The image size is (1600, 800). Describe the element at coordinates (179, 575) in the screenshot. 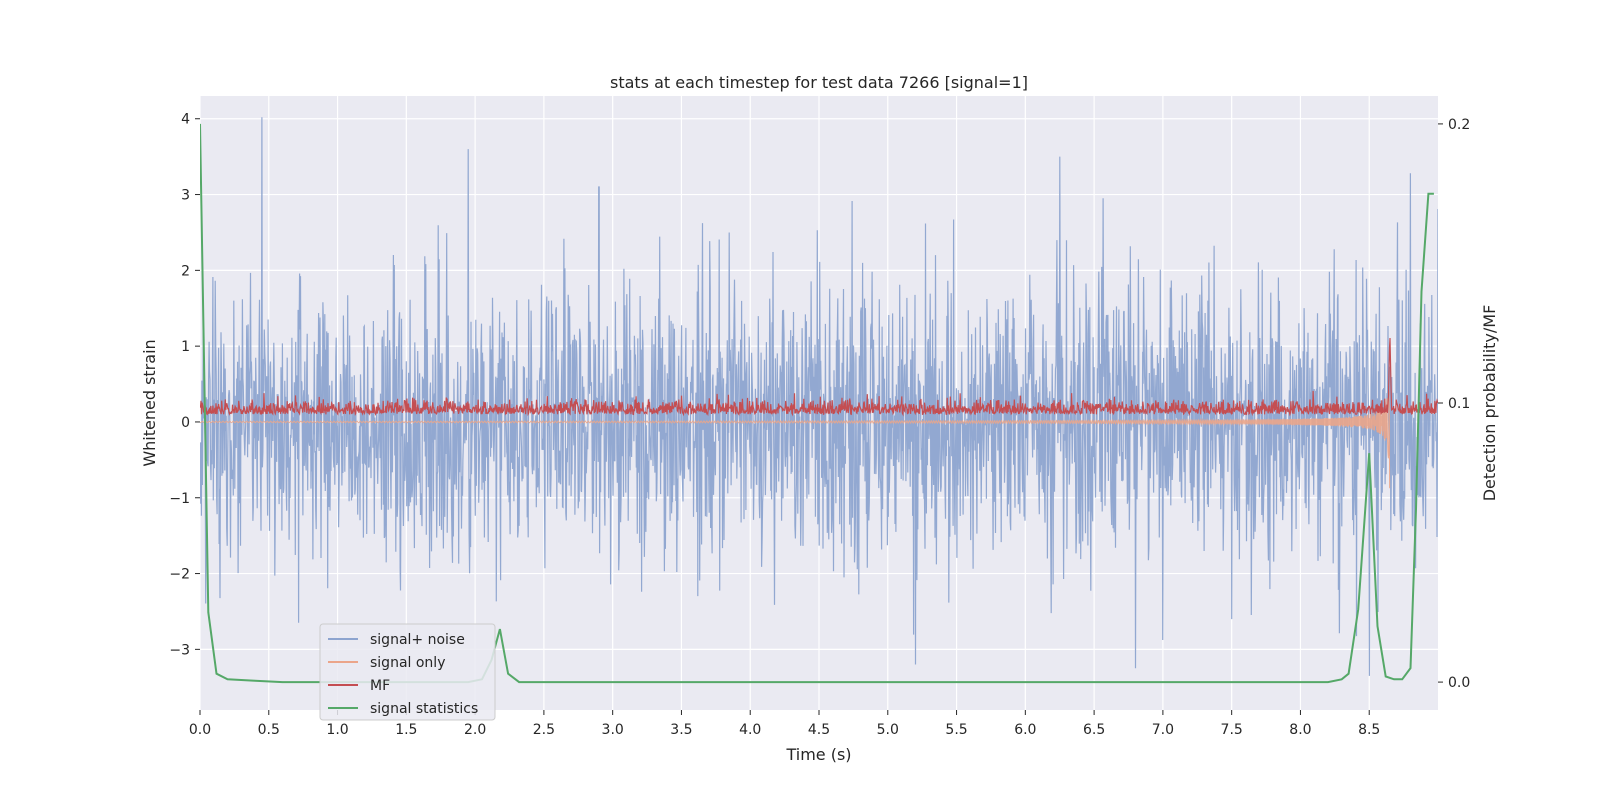

I see `y-tick-label-1: −2` at that location.